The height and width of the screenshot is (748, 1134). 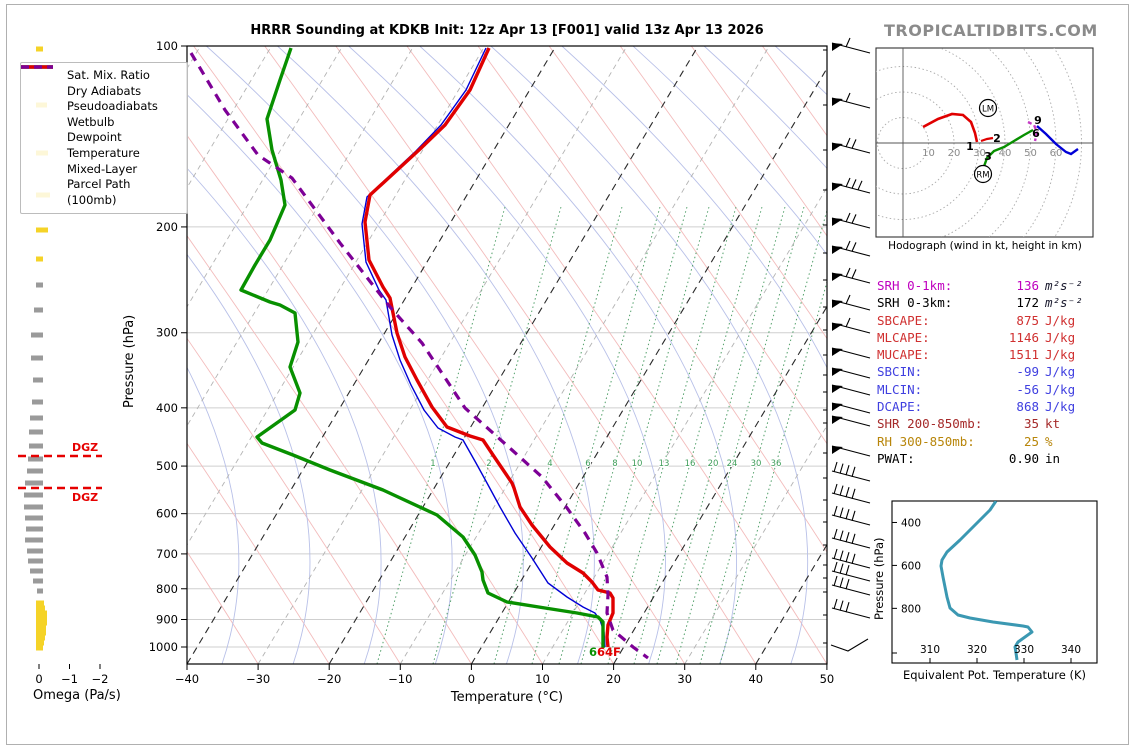 What do you see at coordinates (1023, 337) in the screenshot?
I see `stat-value: 1146` at bounding box center [1023, 337].